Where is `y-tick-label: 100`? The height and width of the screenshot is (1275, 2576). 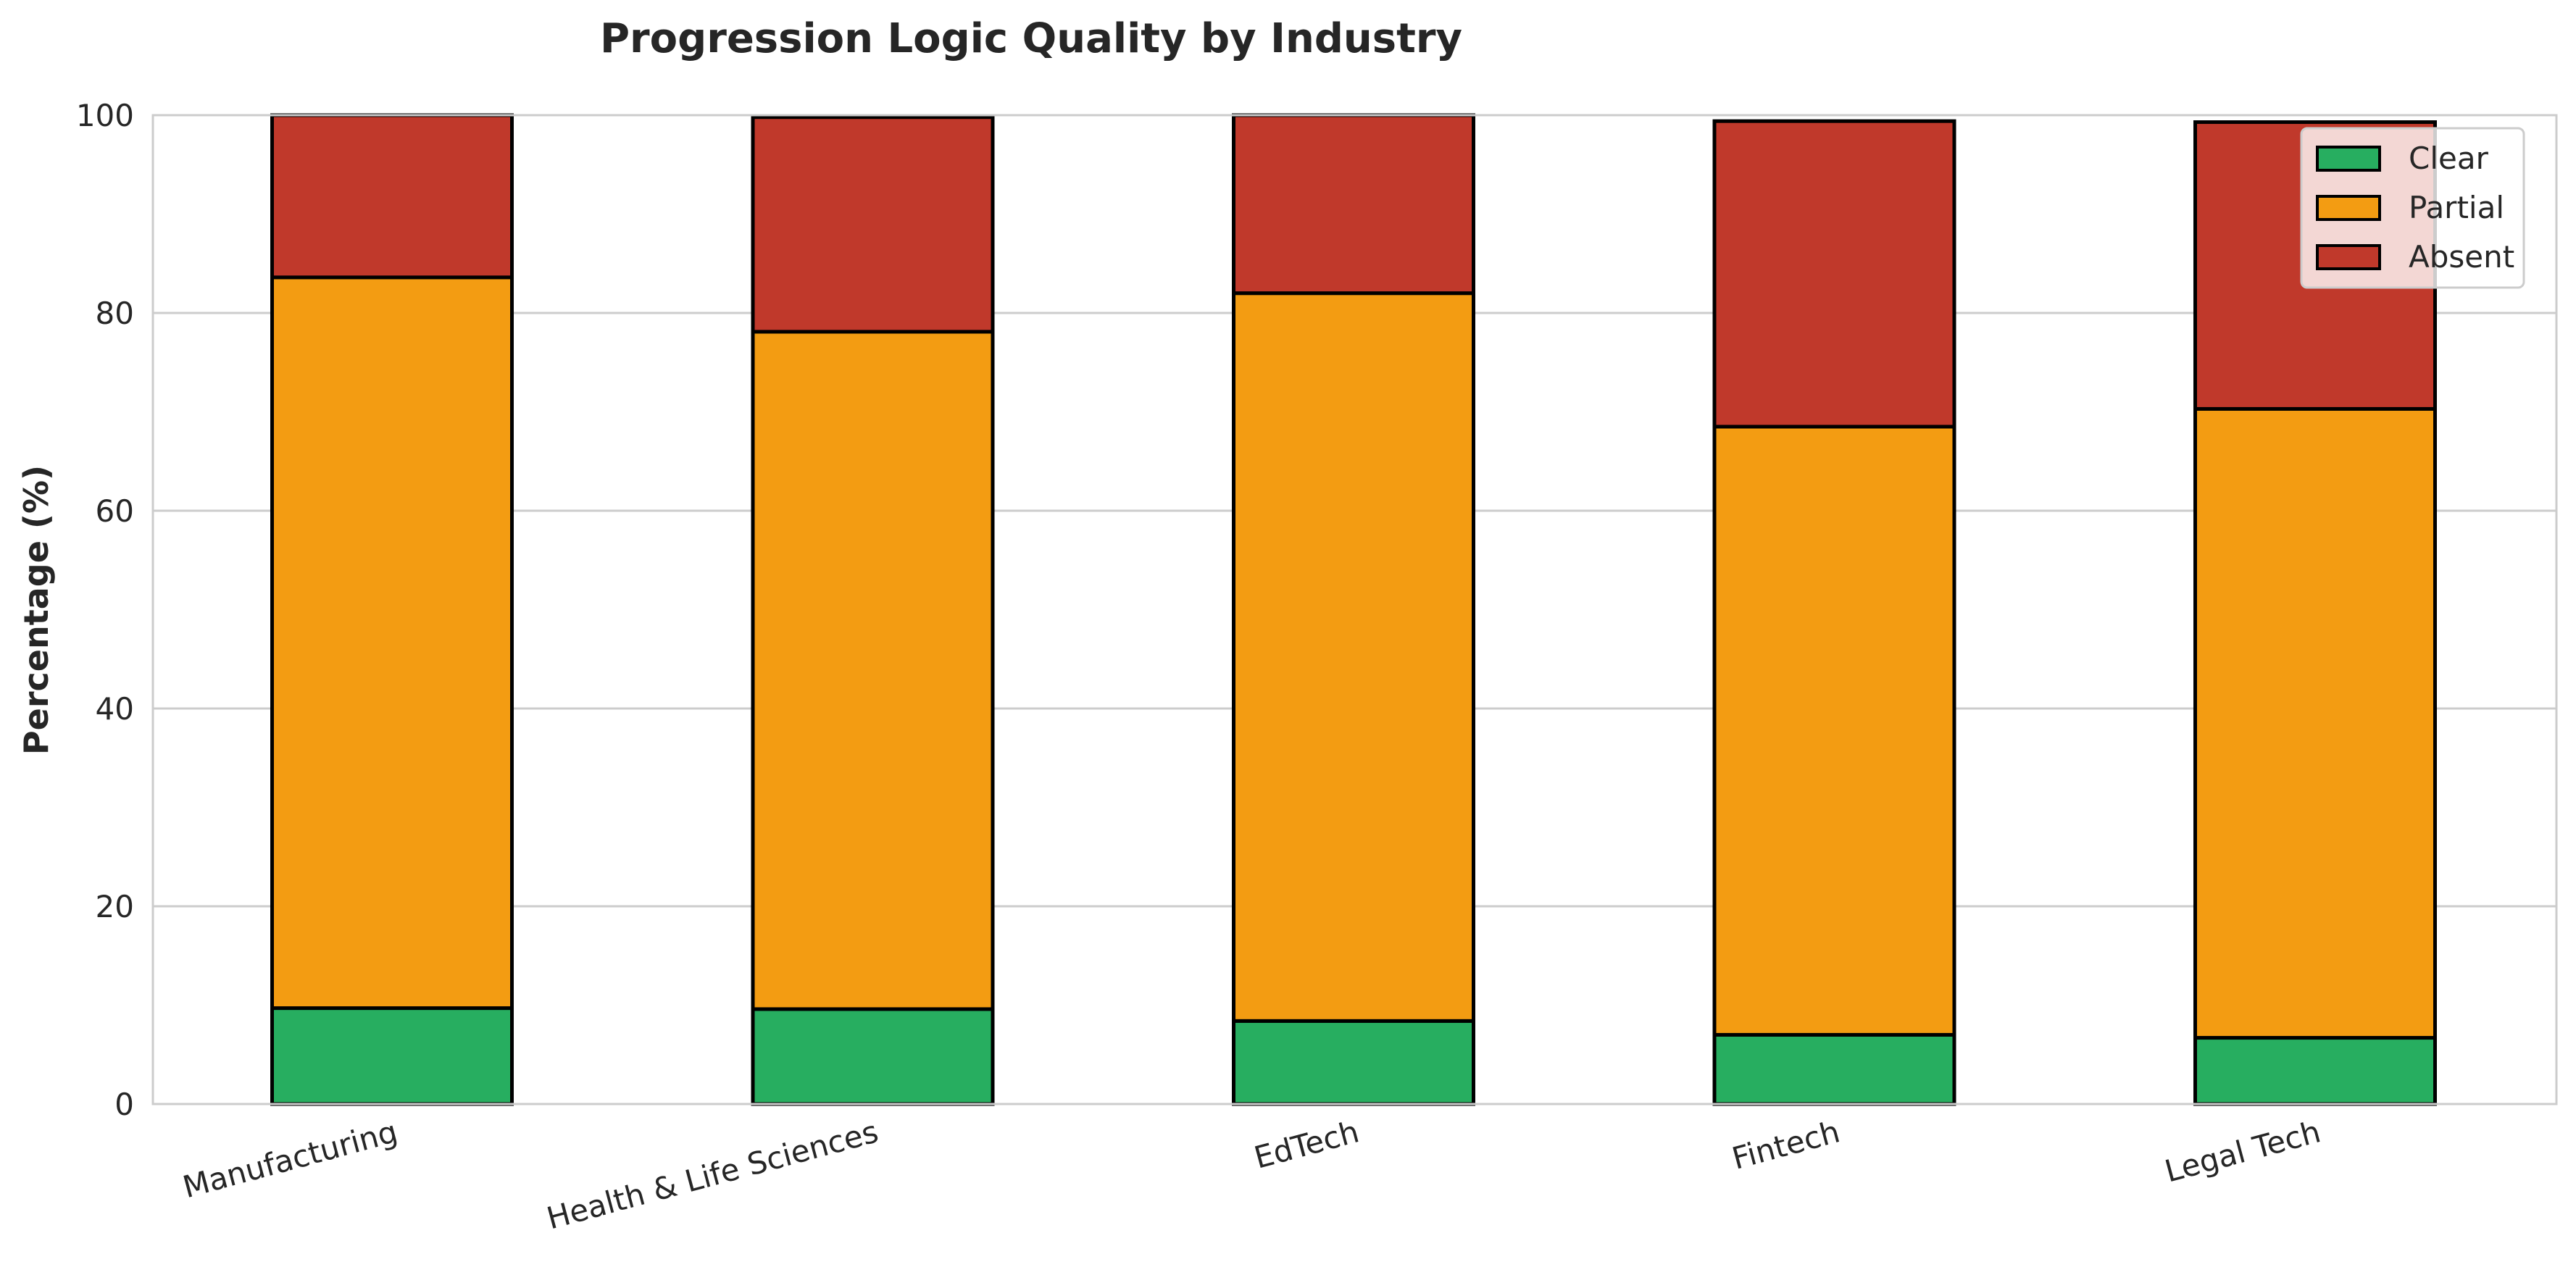
y-tick-label: 100 is located at coordinates (105, 116).